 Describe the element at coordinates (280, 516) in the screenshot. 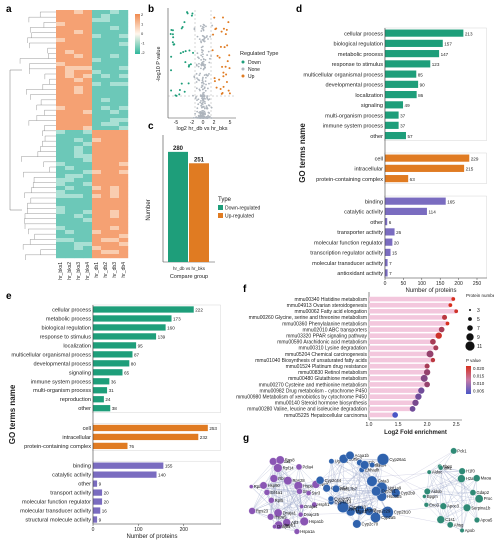

I see `network-node-label: Hspa5` at that location.